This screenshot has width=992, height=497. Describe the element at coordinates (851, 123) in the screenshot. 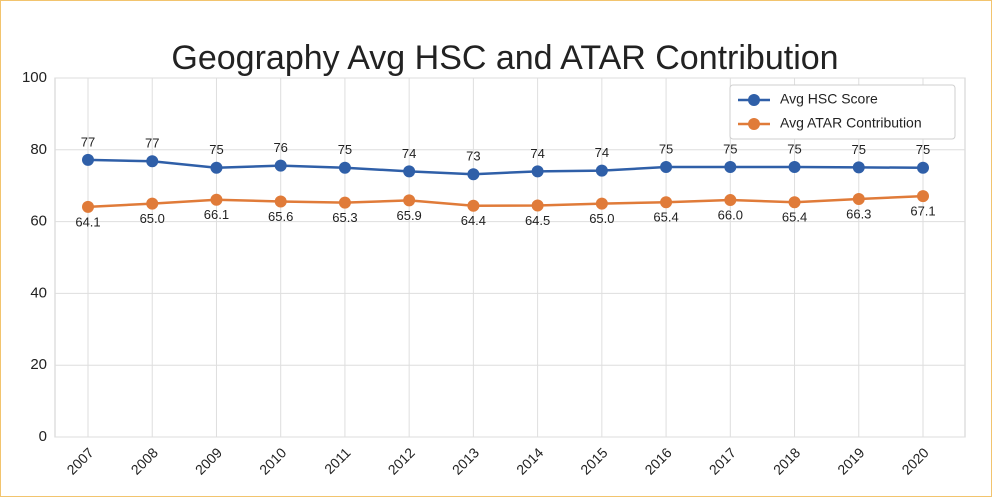

I see `legend-label: Avg ATAR Contribution` at that location.